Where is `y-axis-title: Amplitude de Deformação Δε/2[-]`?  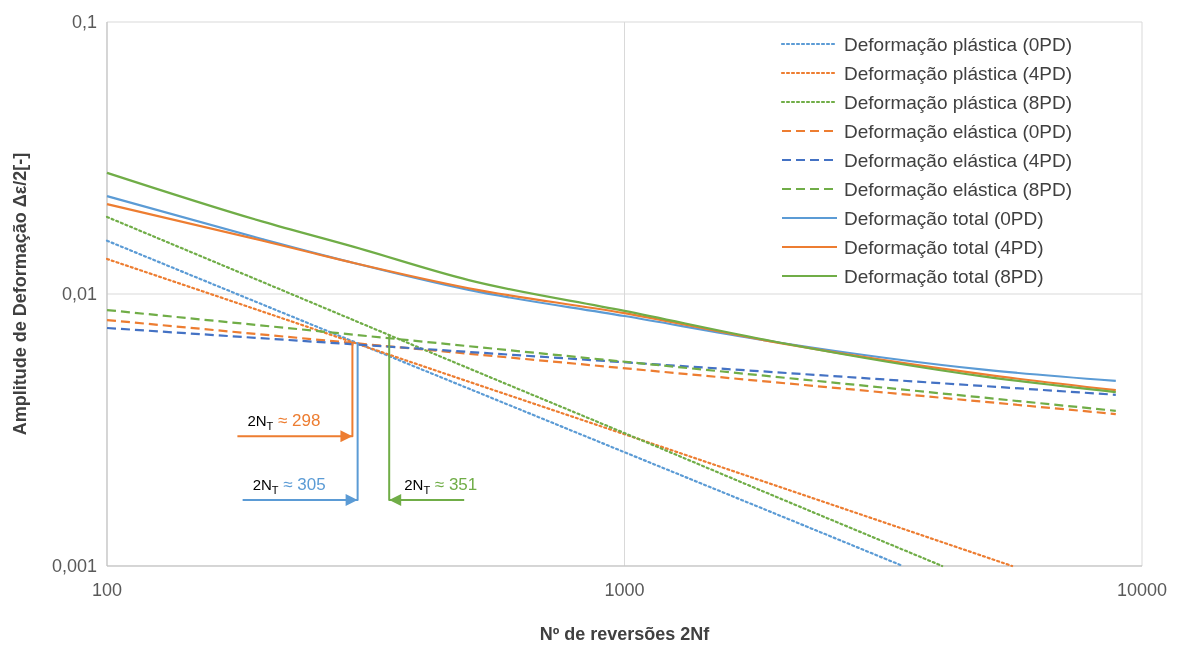
y-axis-title: Amplitude de Deformação Δε/2[-] is located at coordinates (20, 294).